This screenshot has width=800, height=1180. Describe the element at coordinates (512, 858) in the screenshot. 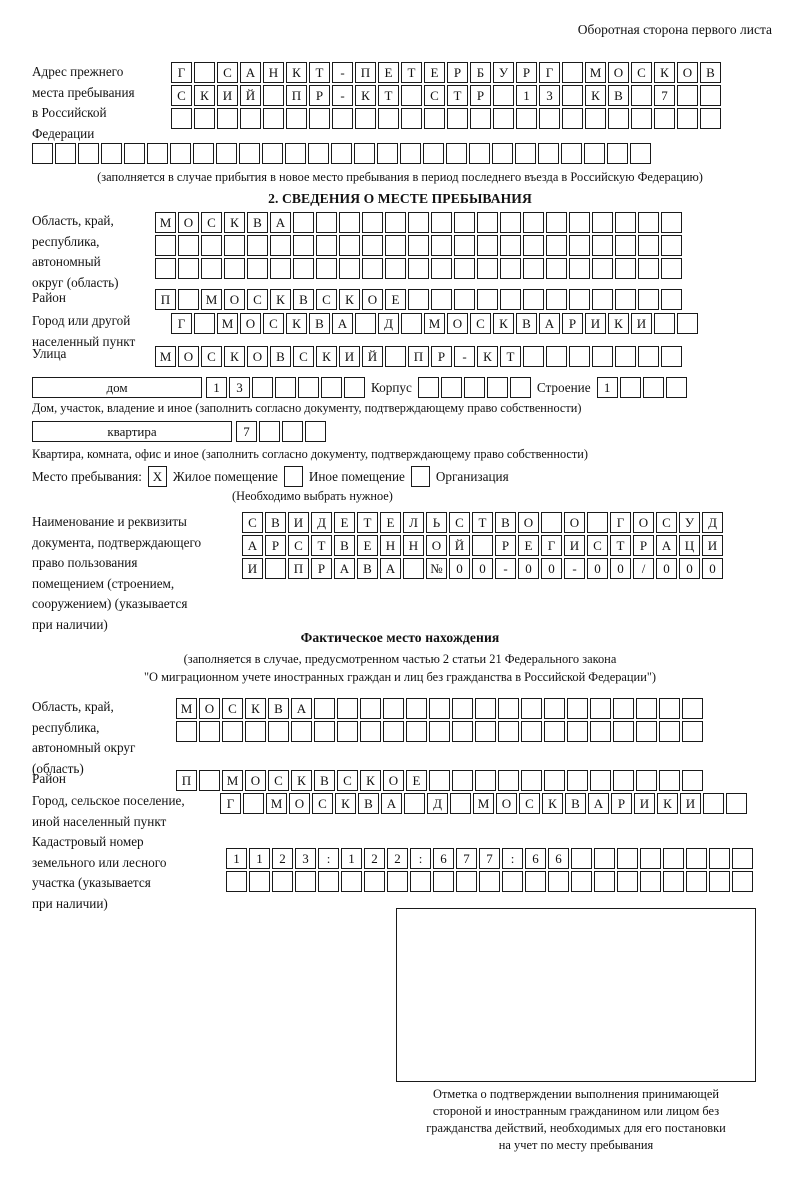

I see `cadastral-row-1-cell-13: :` at that location.